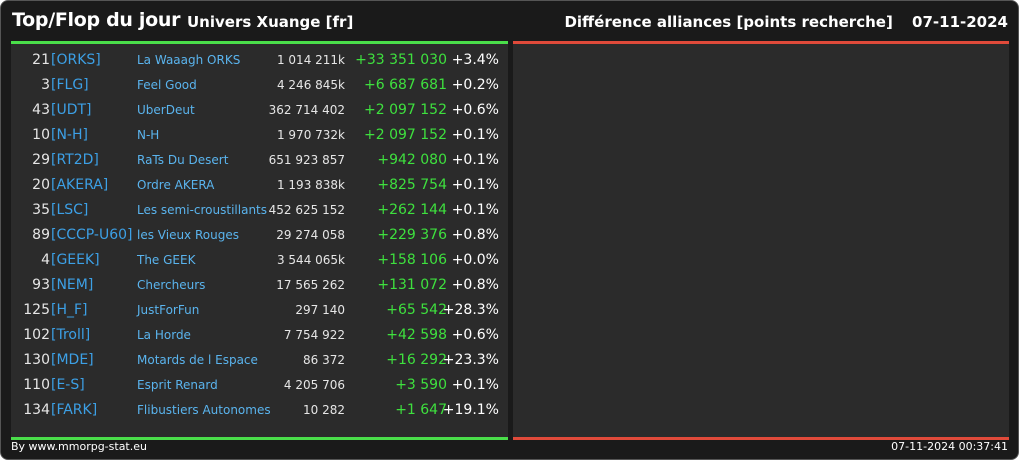  What do you see at coordinates (79, 446) in the screenshot?
I see `footer-credit: By www.mmorpg-stat.eu` at bounding box center [79, 446].